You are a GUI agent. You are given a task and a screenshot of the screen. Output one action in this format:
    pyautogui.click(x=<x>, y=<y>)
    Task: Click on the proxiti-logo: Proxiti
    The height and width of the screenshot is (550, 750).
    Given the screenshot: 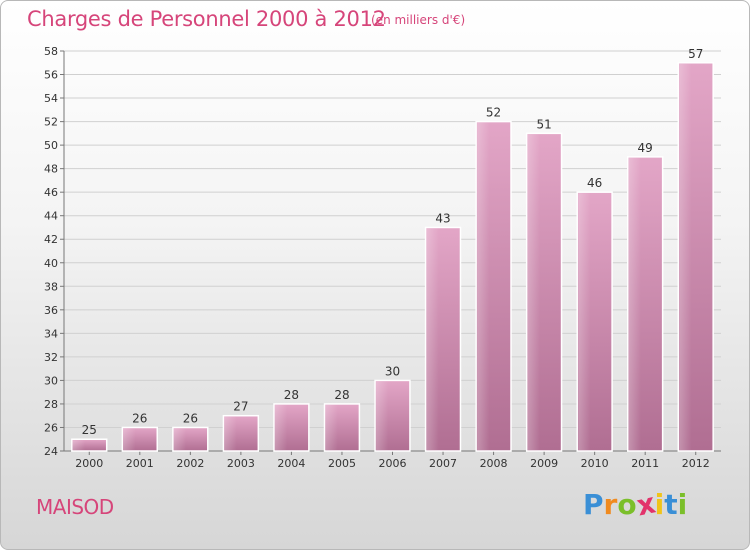 What is the action you would take?
    pyautogui.click(x=635, y=504)
    